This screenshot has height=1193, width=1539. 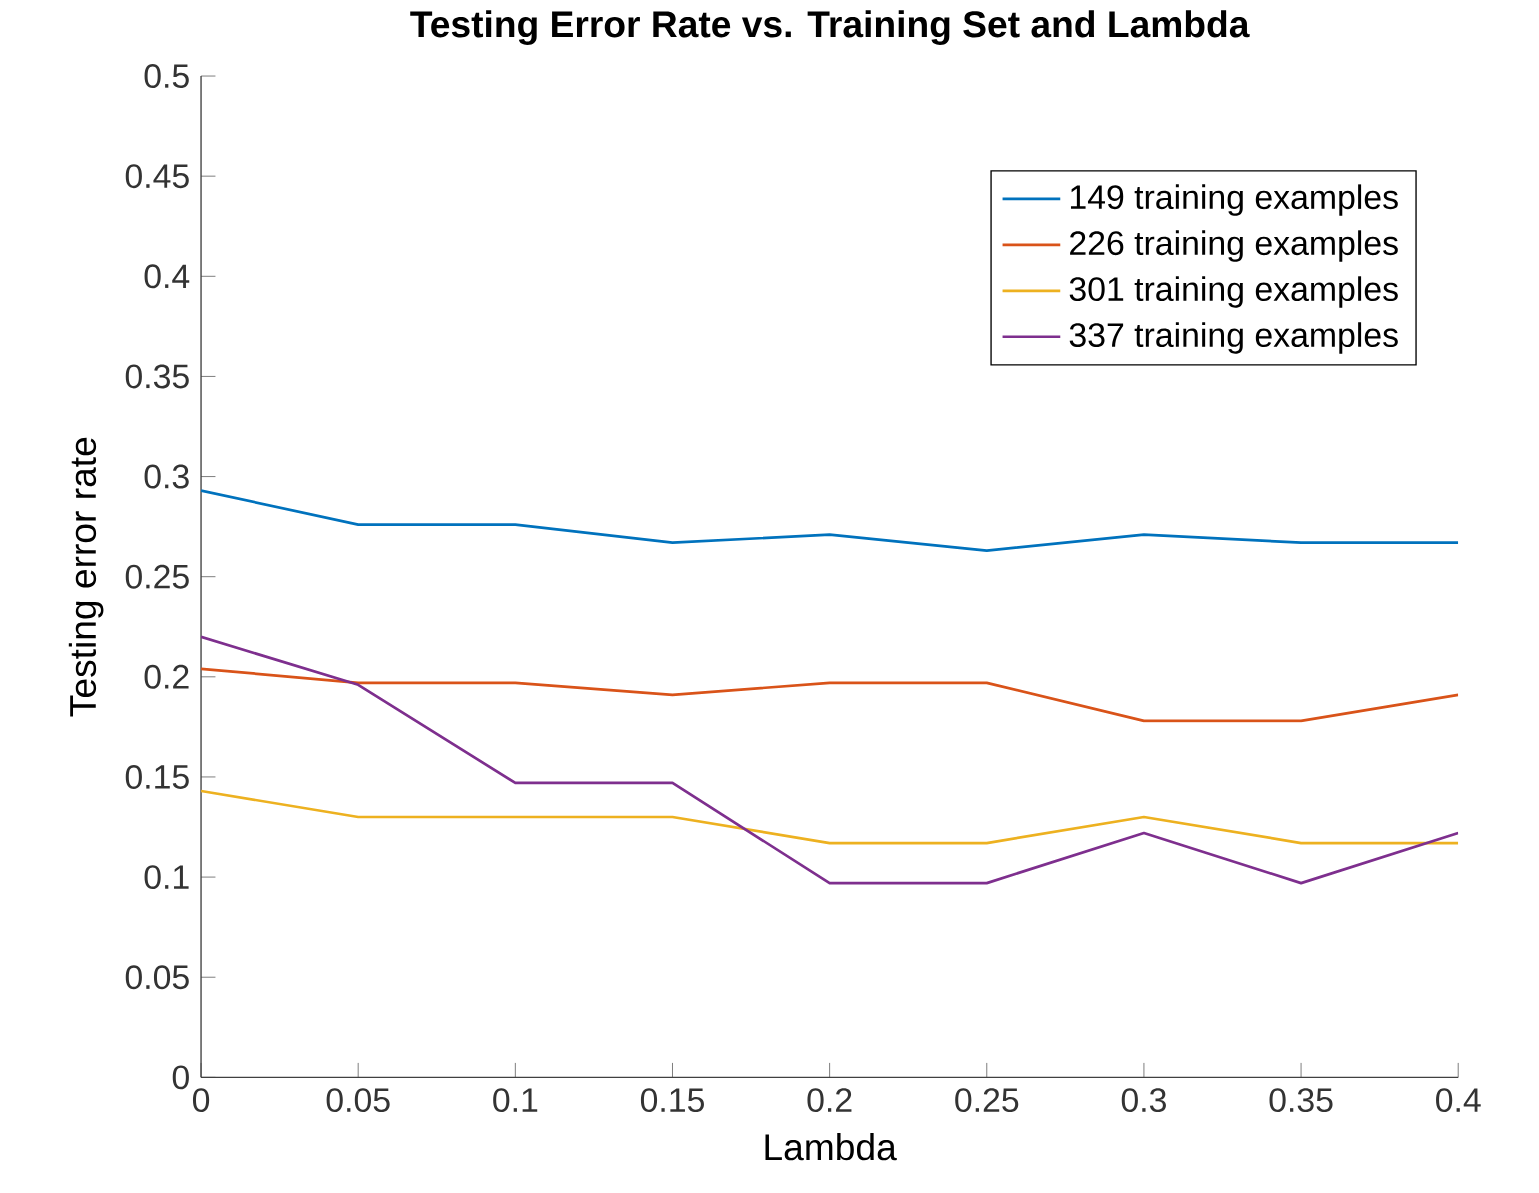 What do you see at coordinates (157, 776) in the screenshot?
I see `y-tick-label: 0.15` at bounding box center [157, 776].